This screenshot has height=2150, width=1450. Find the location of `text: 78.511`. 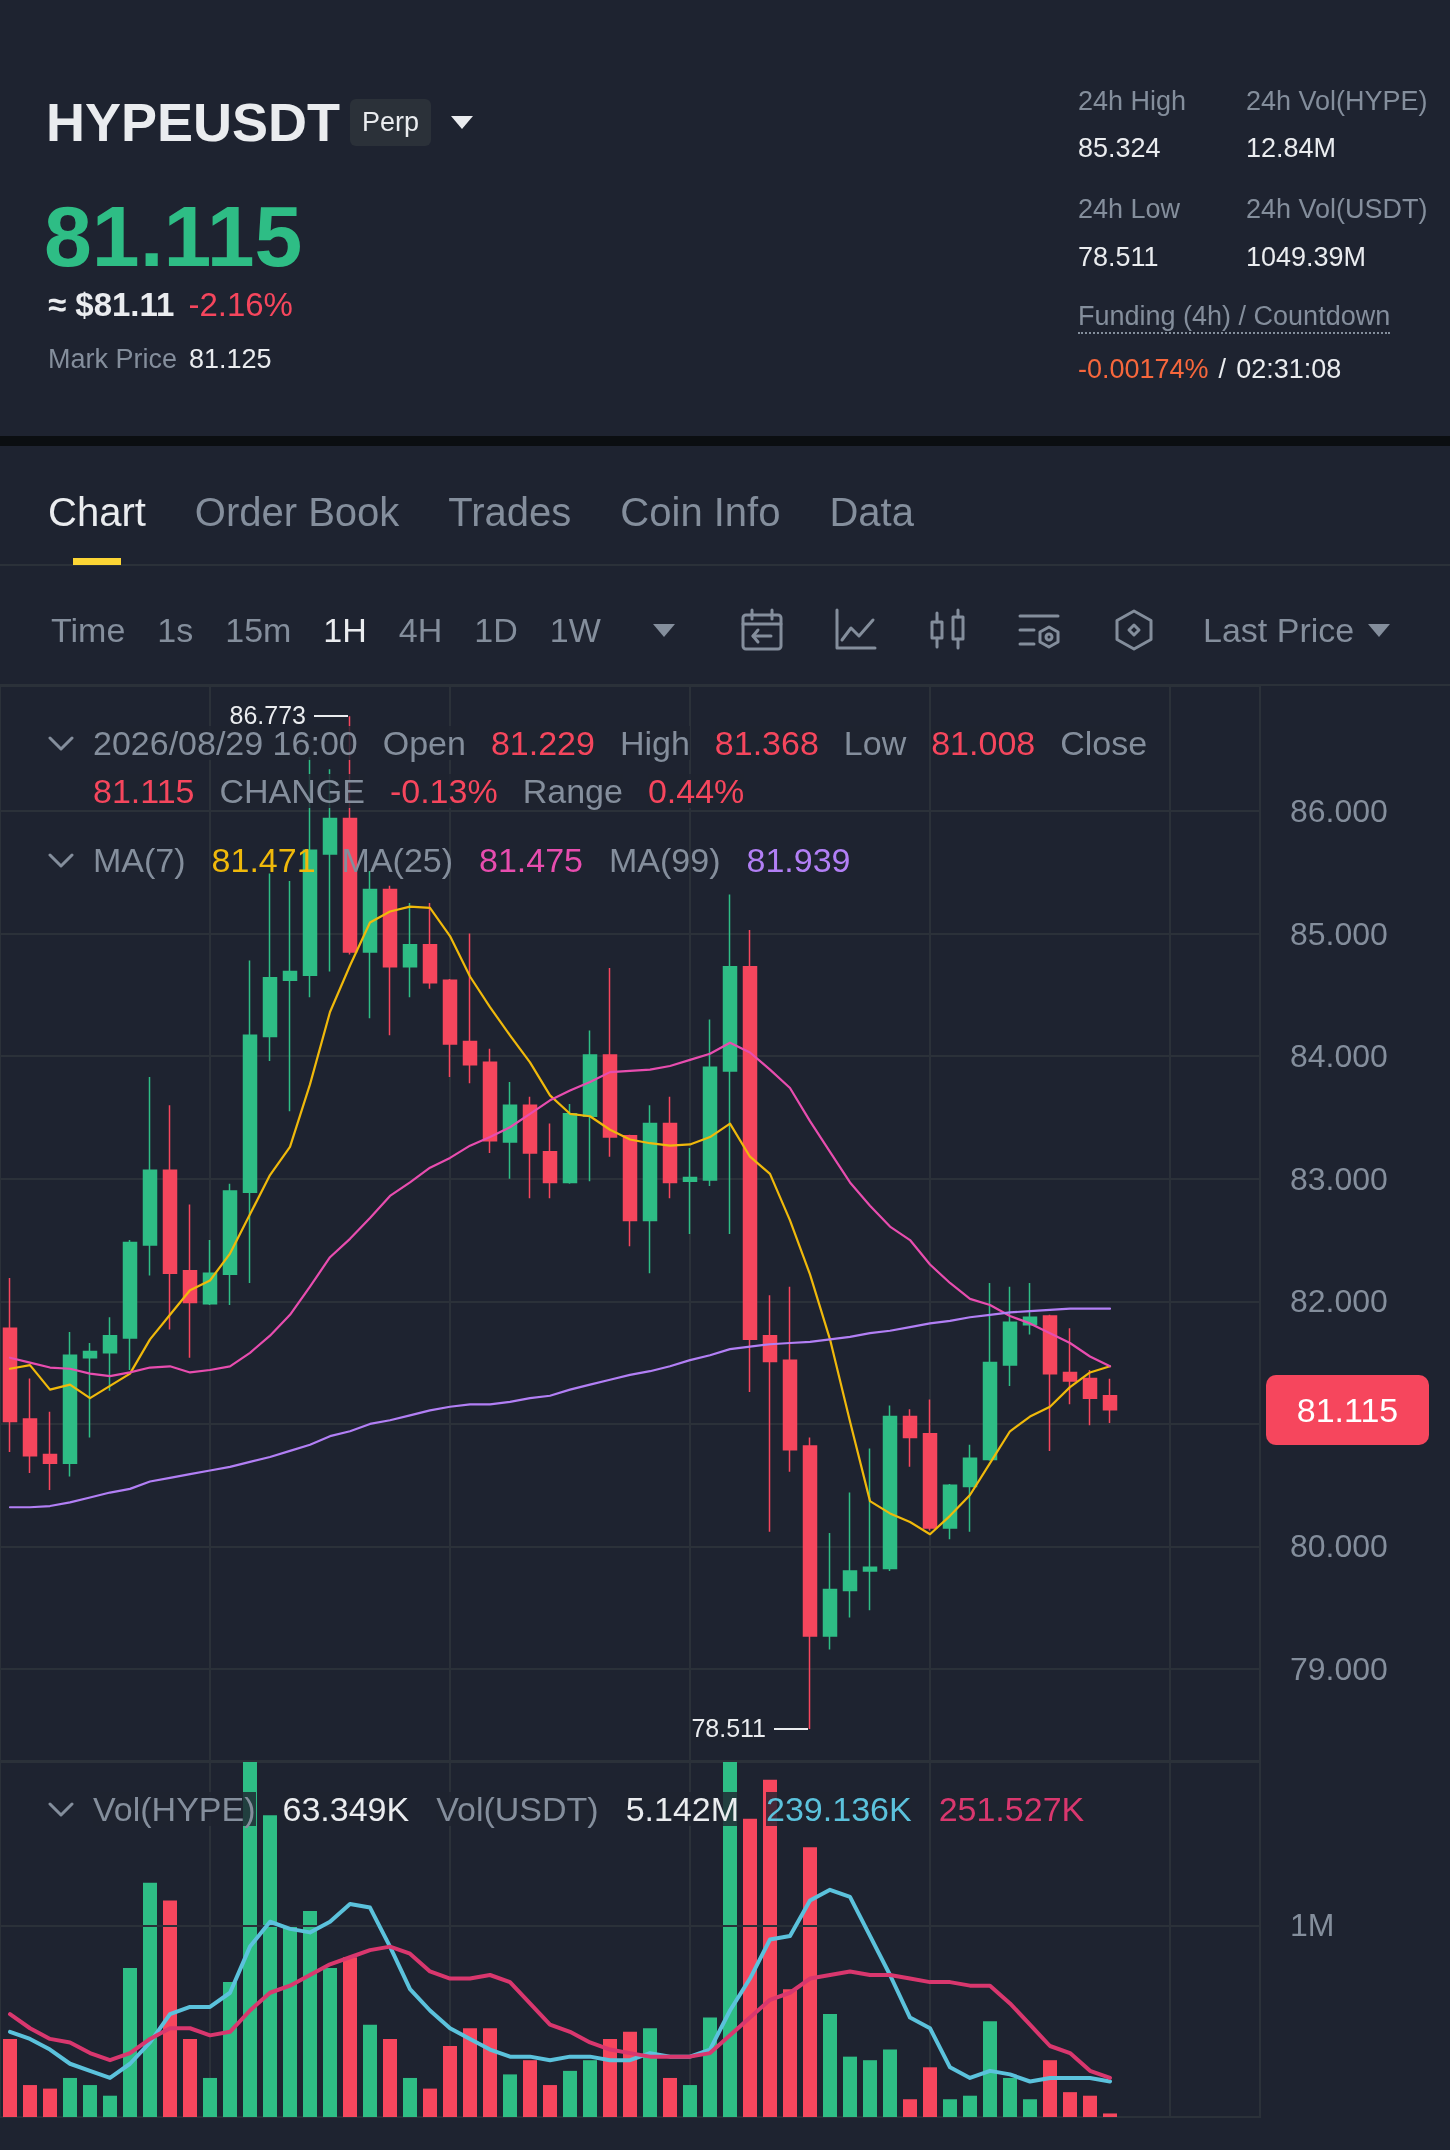

text: 78.511 is located at coordinates (1118, 257).